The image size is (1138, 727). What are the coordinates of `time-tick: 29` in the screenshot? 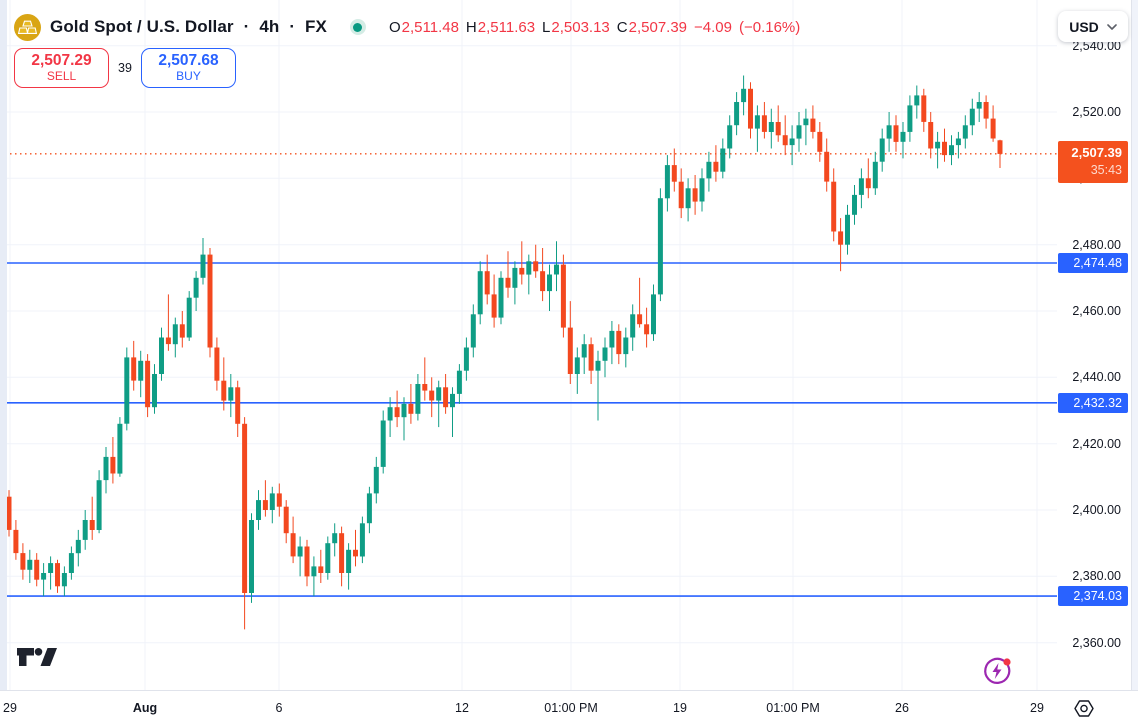 It's located at (1037, 708).